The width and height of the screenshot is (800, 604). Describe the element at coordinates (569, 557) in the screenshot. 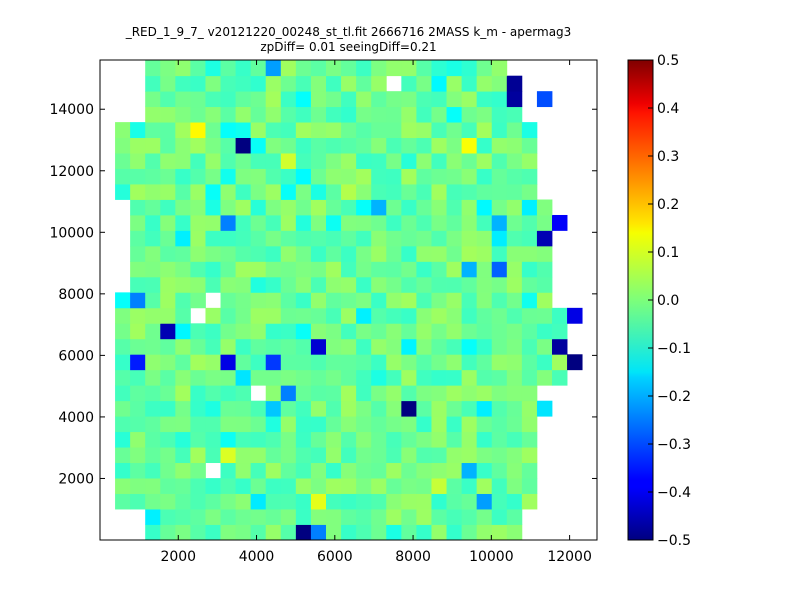

I see `x-tick-label: 12000` at that location.